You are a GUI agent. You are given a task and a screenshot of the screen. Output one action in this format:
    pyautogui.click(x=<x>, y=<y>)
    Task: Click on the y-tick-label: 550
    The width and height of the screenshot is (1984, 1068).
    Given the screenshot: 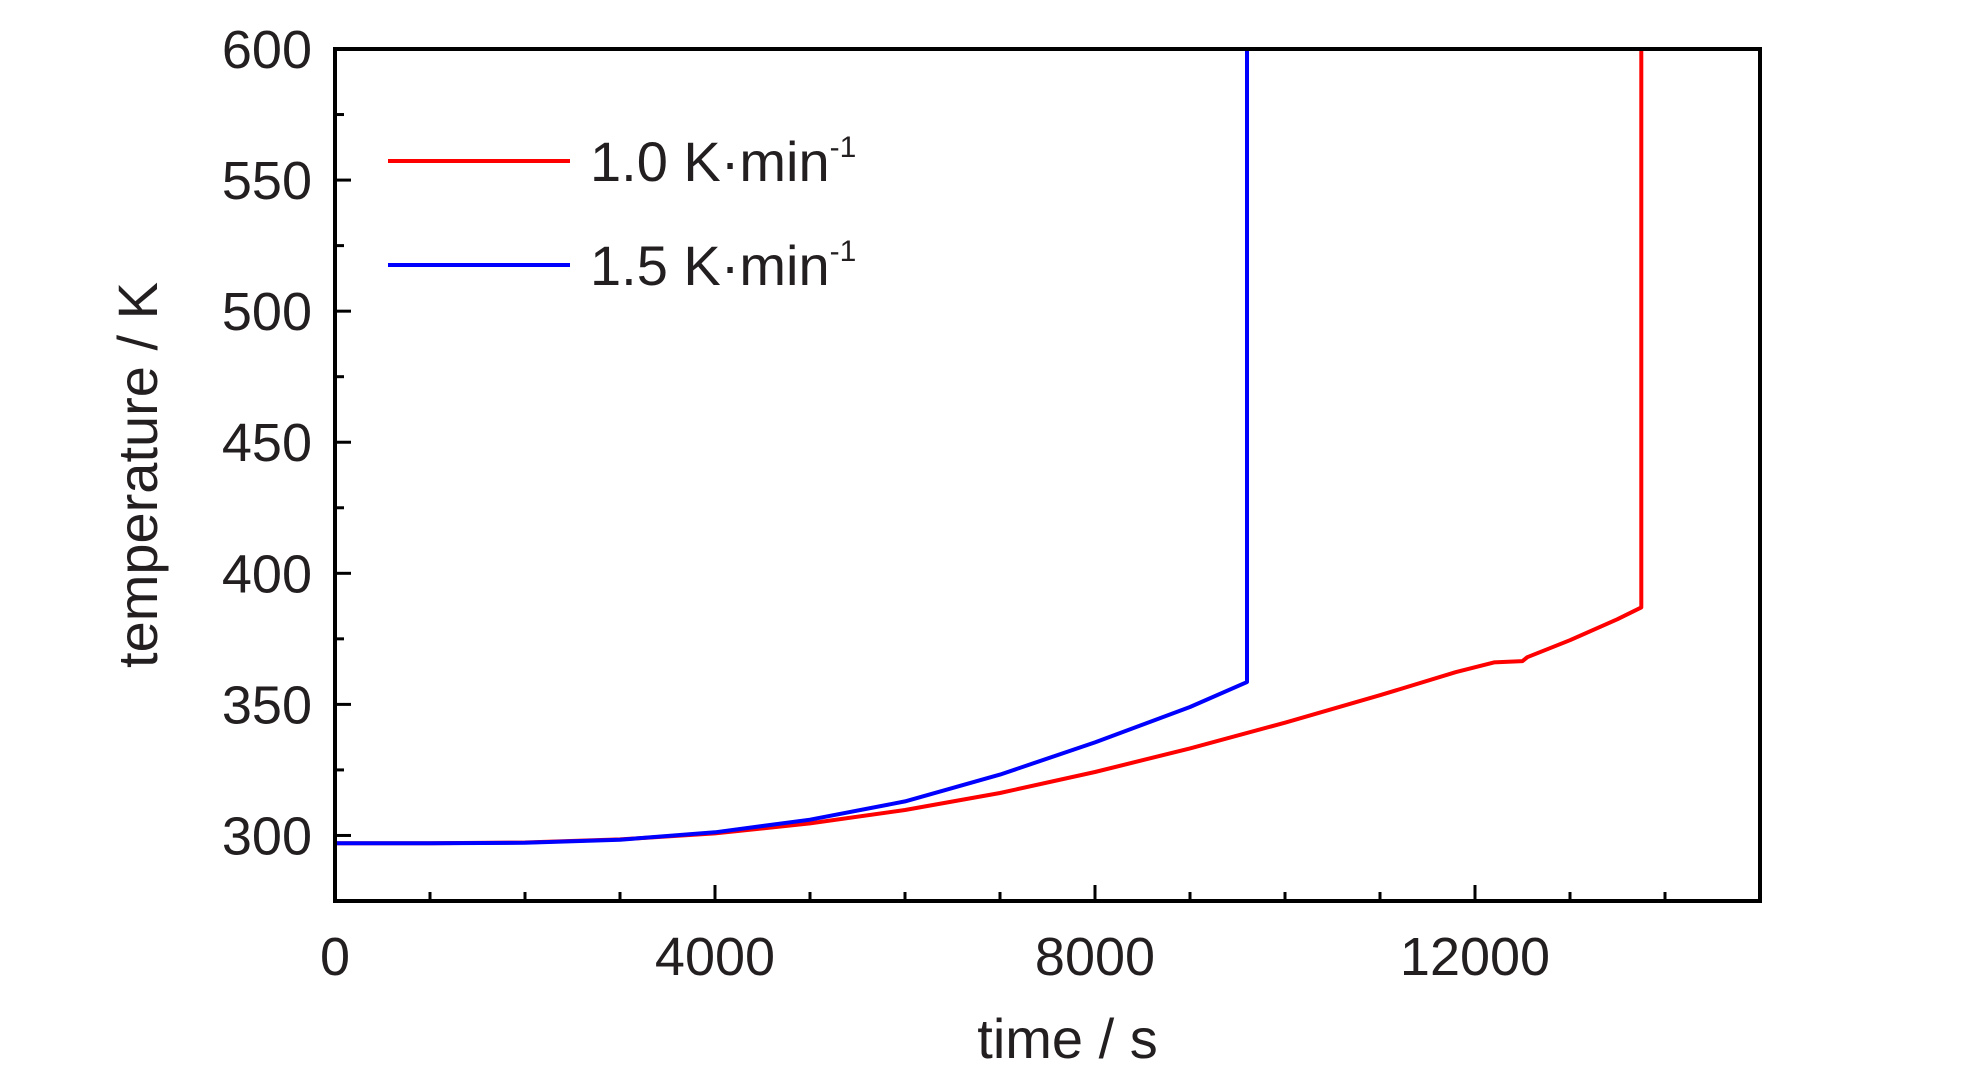 What is the action you would take?
    pyautogui.click(x=267, y=181)
    